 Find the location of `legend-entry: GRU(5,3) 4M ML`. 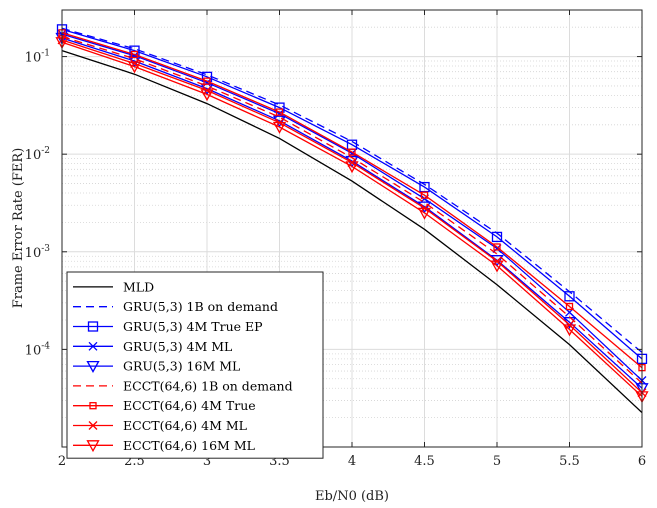

legend-entry: GRU(5,3) 4M ML is located at coordinates (152, 346).